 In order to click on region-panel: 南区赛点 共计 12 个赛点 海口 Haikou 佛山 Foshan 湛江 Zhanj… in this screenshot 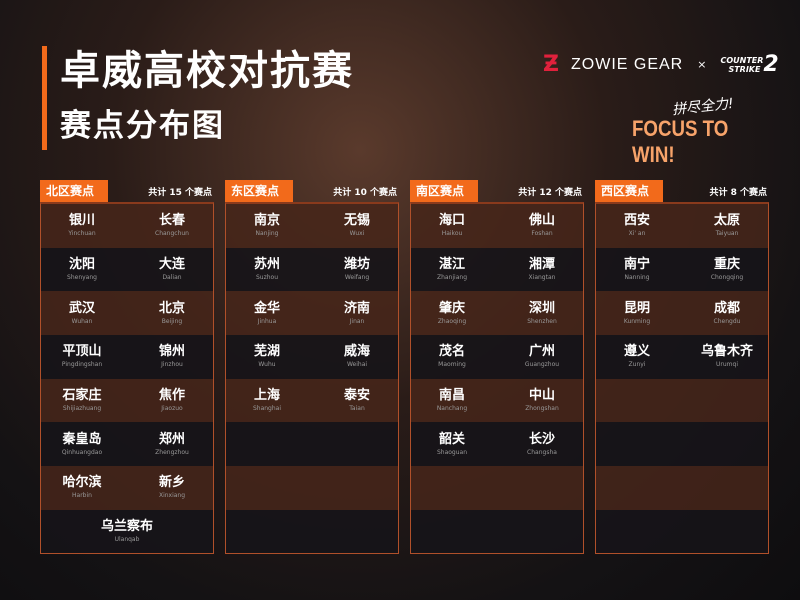, I will do `click(497, 367)`.